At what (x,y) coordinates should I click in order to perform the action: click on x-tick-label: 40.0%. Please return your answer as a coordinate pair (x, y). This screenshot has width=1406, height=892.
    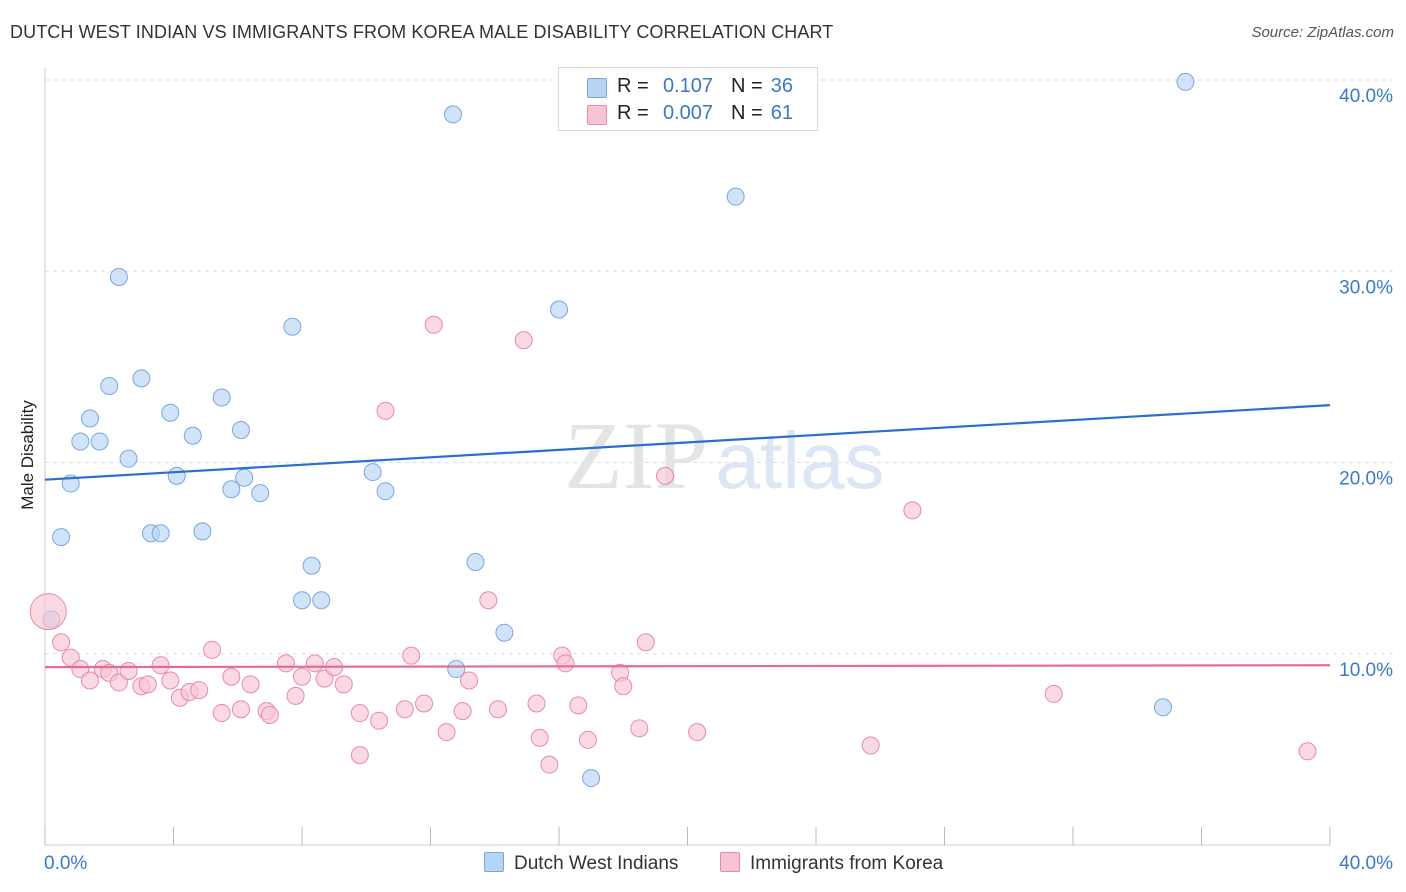
    Looking at the image, I should click on (1366, 863).